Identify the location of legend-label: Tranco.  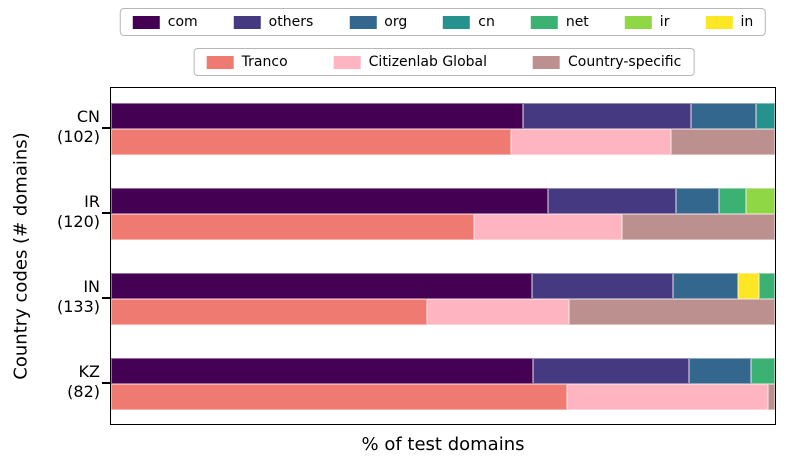
(264, 62).